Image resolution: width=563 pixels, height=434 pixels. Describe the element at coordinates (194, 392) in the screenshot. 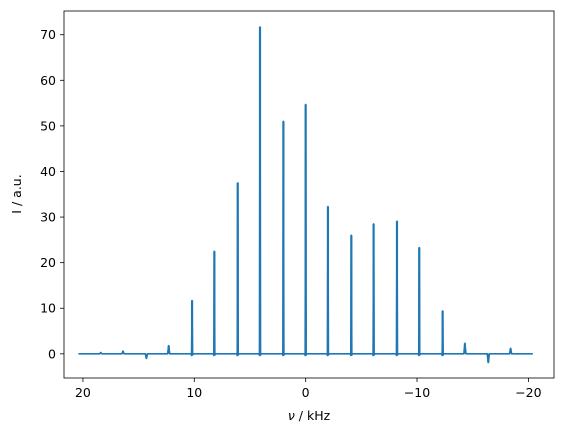

I see `x-tick-label: 10` at that location.